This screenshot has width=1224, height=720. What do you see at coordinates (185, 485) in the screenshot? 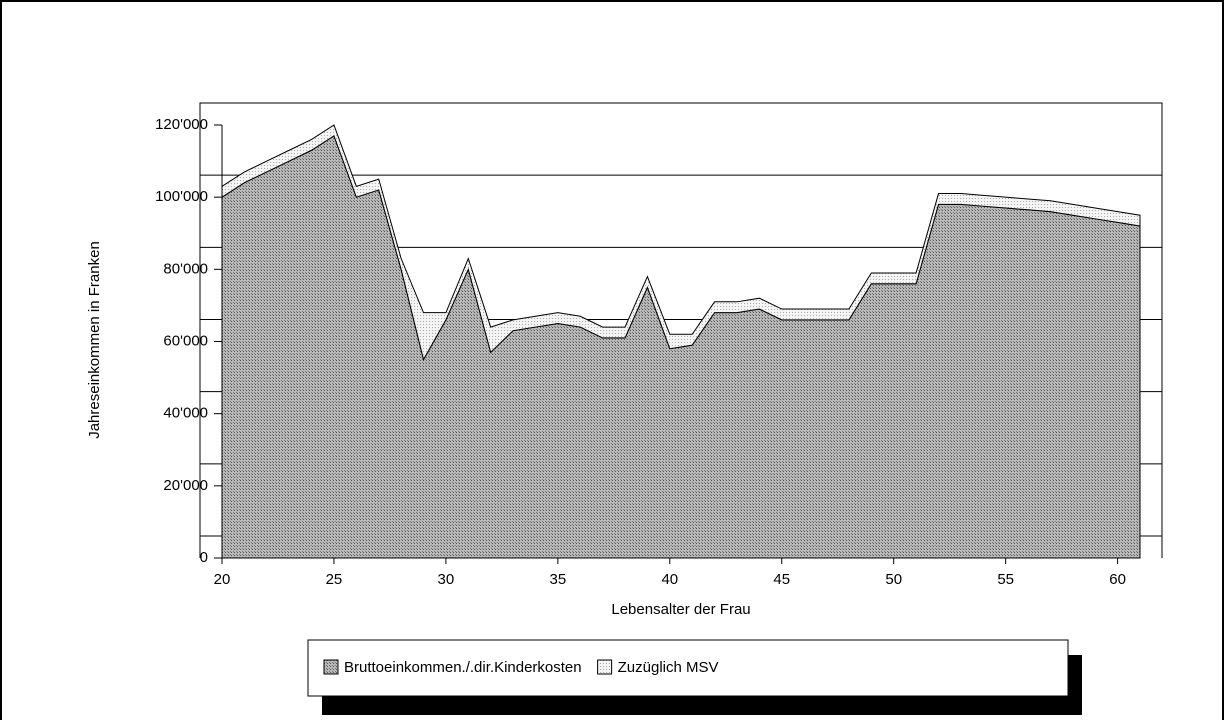
I see `y-tick-label: 20'000` at bounding box center [185, 485].